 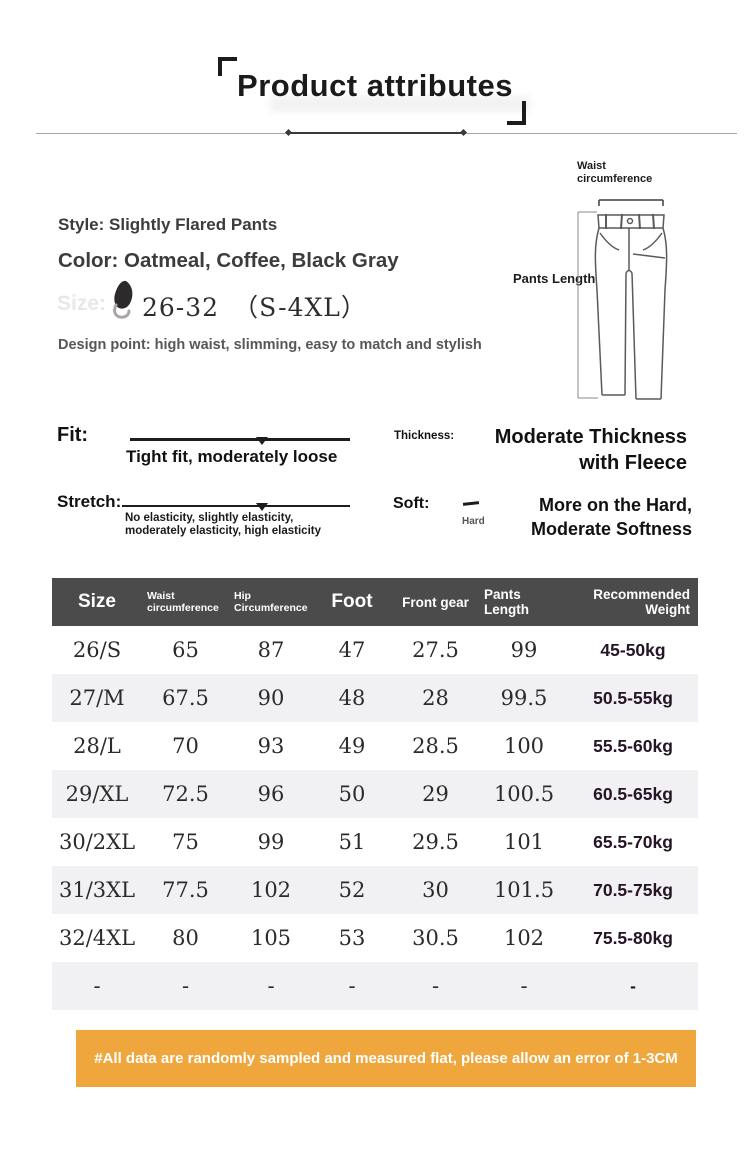 What do you see at coordinates (185, 794) in the screenshot?
I see `value-cell: 72.5` at bounding box center [185, 794].